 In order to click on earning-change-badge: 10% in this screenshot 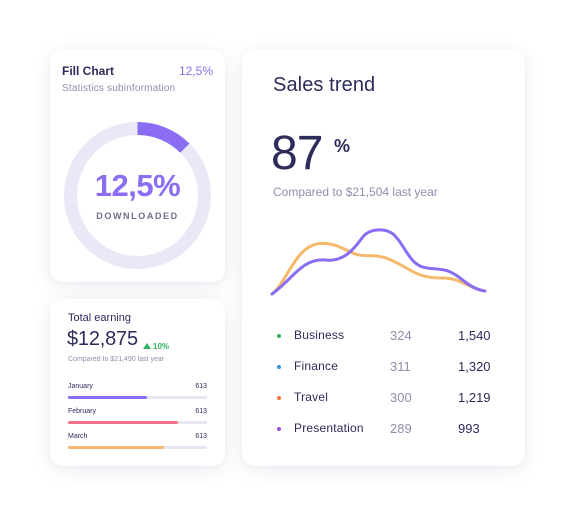, I will do `click(156, 346)`.